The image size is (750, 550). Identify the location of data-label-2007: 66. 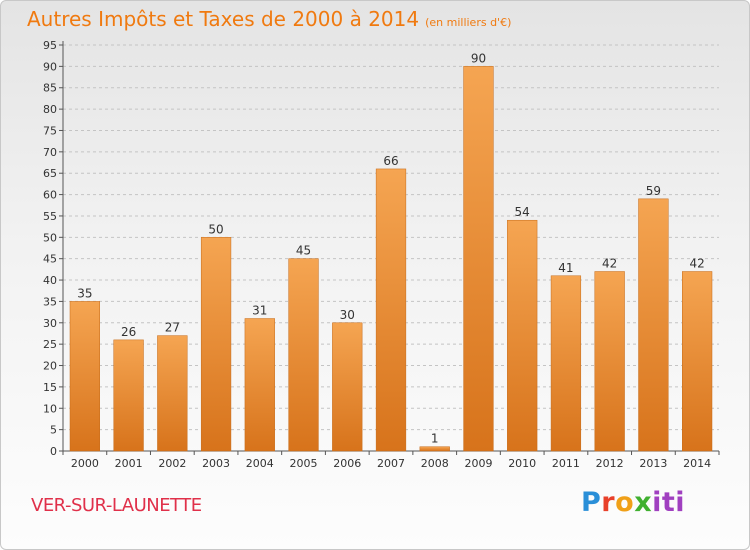
(390, 161).